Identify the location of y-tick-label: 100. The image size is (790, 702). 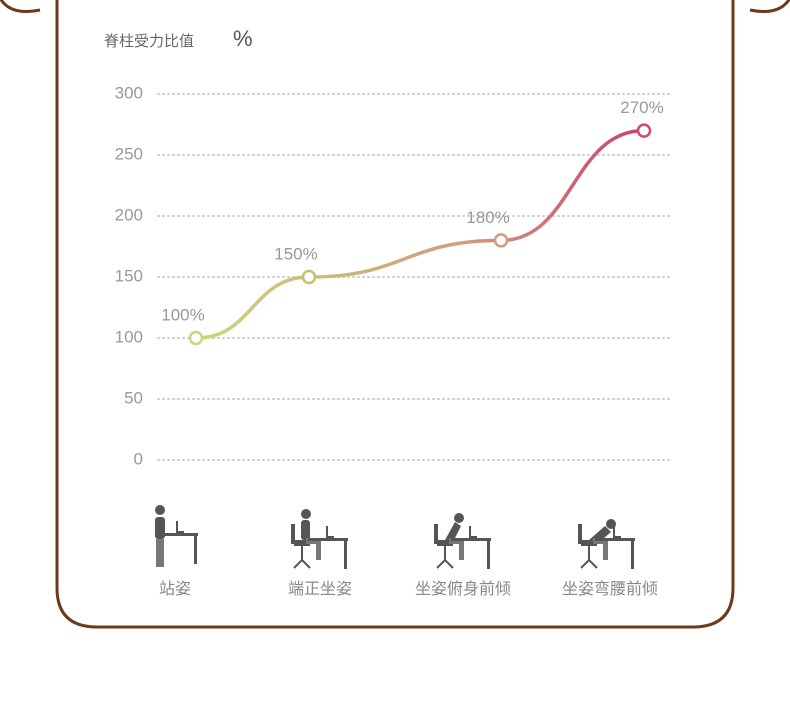
(129, 336).